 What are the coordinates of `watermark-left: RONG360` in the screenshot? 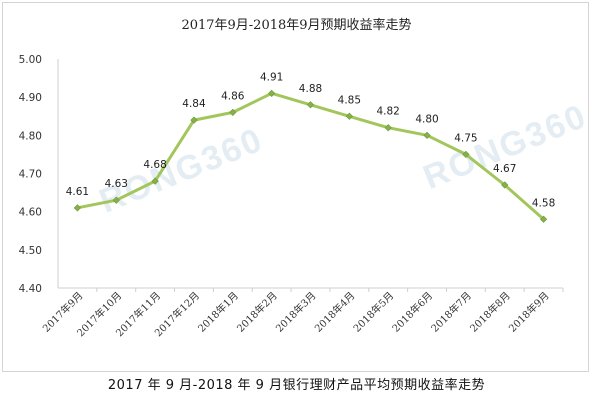 It's located at (181, 171).